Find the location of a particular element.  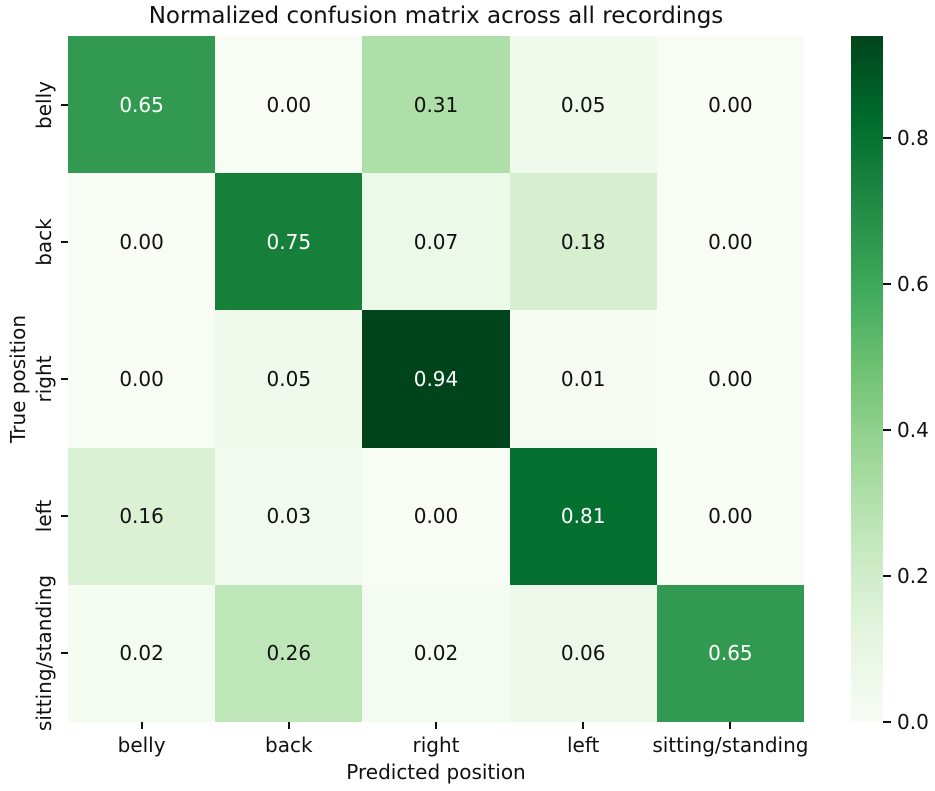

colorbar-gradient is located at coordinates (867, 379).